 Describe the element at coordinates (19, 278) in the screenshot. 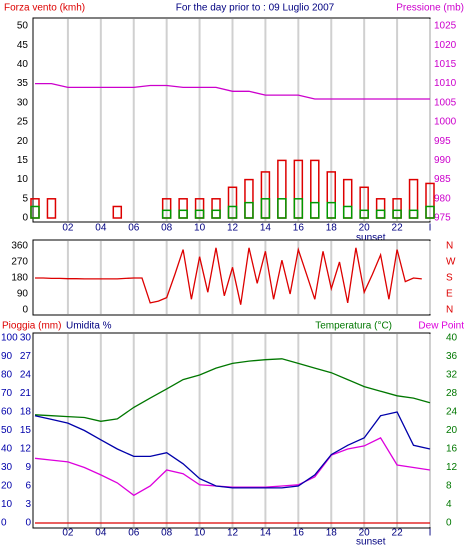

I see `y-tick-label: 180` at that location.